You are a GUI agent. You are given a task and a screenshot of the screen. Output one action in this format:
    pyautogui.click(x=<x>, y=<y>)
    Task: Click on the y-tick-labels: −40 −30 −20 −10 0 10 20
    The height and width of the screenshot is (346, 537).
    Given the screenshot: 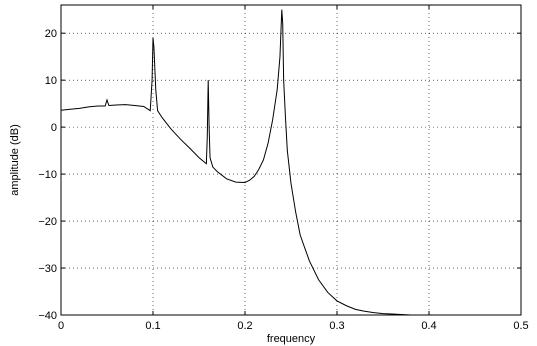 What is the action you would take?
    pyautogui.click(x=47, y=175)
    